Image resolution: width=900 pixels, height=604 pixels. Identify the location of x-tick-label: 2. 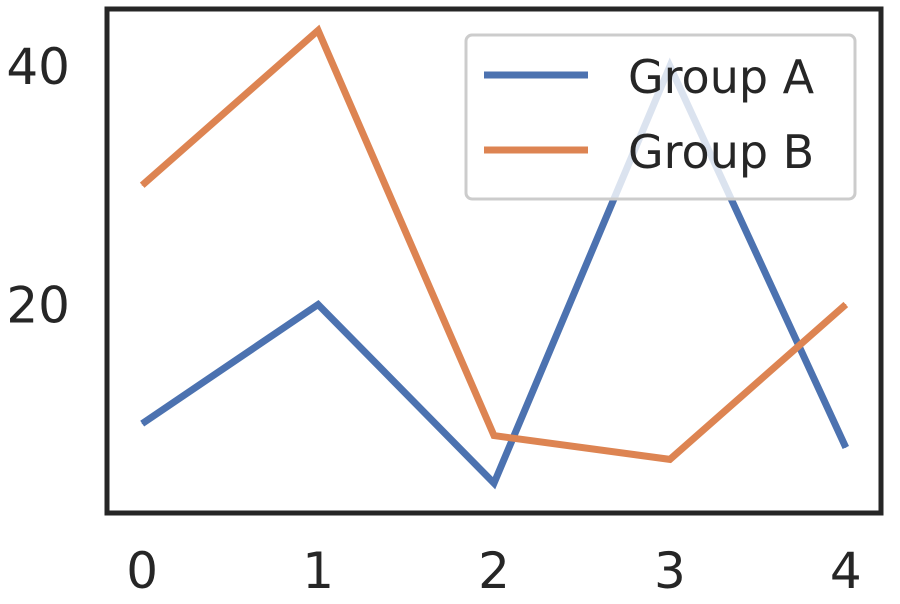
(494, 571).